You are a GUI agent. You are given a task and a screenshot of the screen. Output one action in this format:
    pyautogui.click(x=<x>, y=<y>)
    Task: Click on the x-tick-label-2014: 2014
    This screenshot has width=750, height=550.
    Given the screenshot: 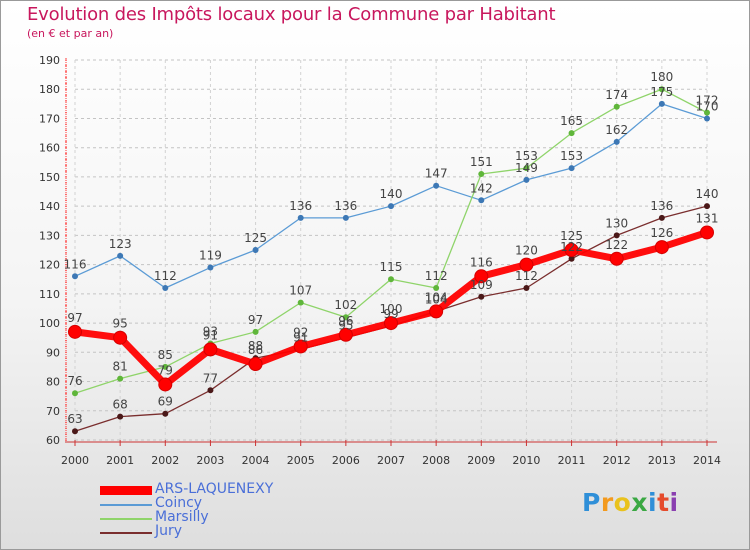 What is the action you would take?
    pyautogui.click(x=707, y=460)
    